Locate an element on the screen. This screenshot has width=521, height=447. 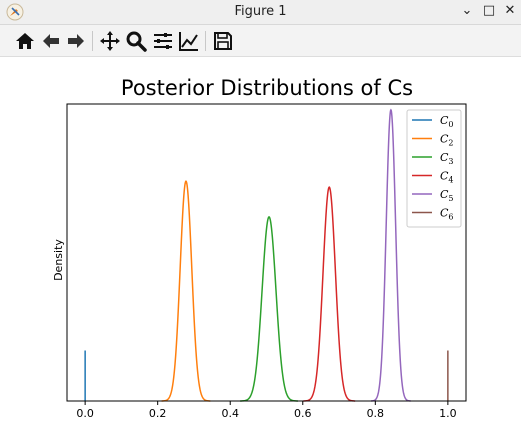
save-button is located at coordinates (223, 41).